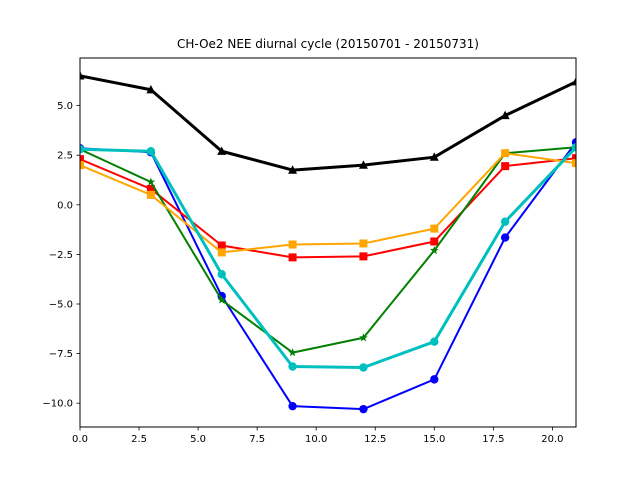  What do you see at coordinates (61, 305) in the screenshot?
I see `y-tick-label: −5.0` at bounding box center [61, 305].